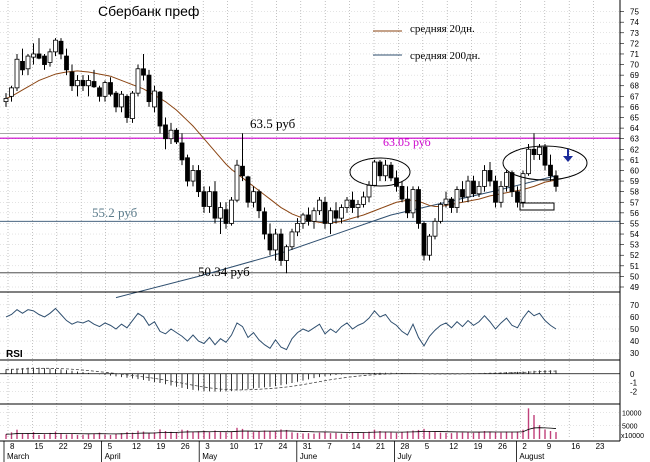 The width and height of the screenshot is (650, 462). What do you see at coordinates (634, 234) in the screenshot?
I see `price-tick-label: 54` at bounding box center [634, 234].